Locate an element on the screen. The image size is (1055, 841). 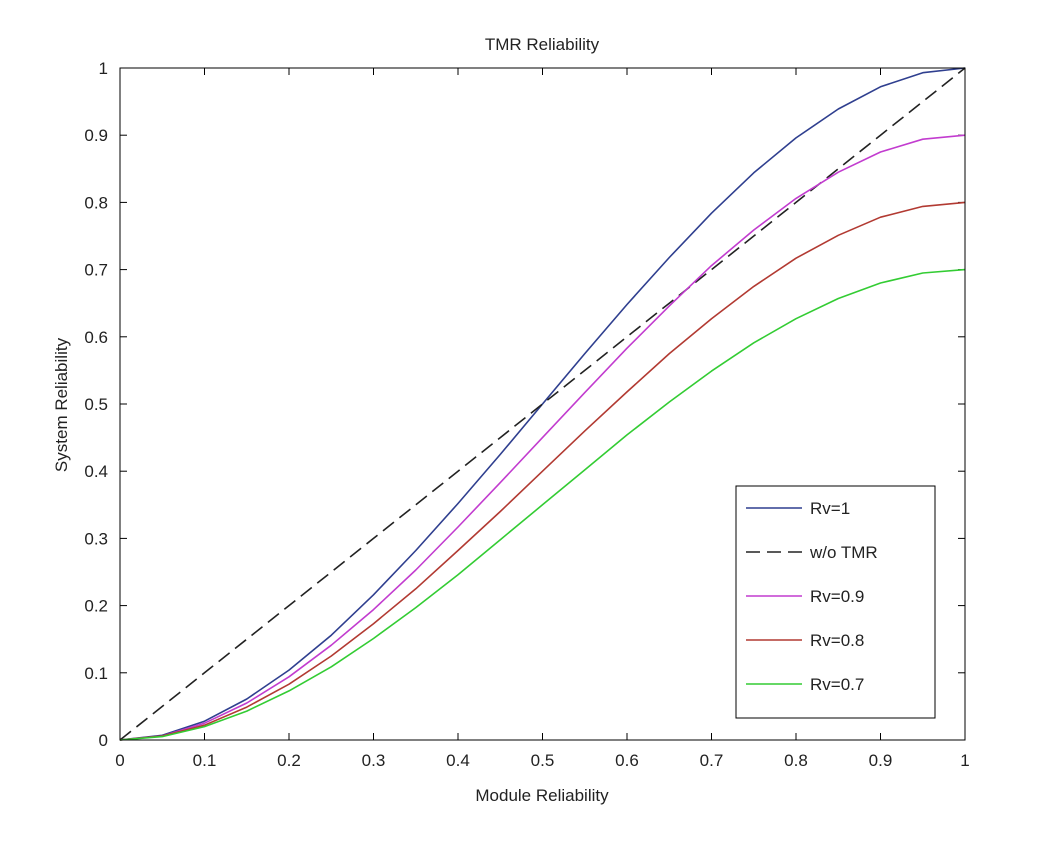
chart-title: TMR Reliability is located at coordinates (542, 44).